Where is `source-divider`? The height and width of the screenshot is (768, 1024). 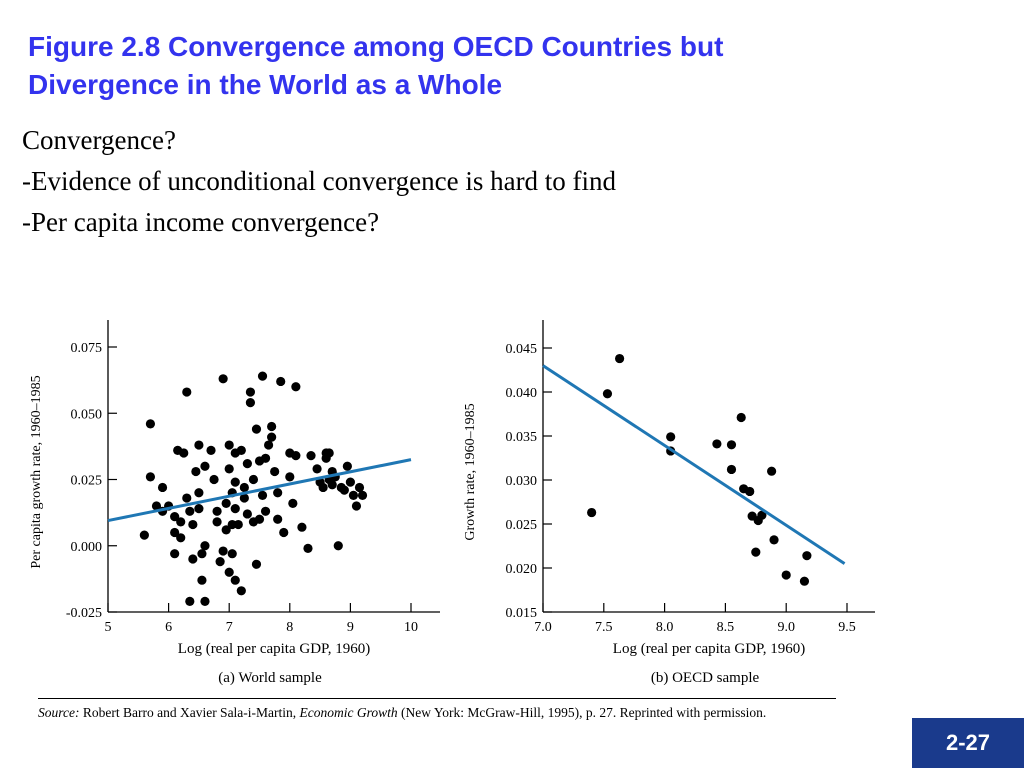
source-divider is located at coordinates (437, 698).